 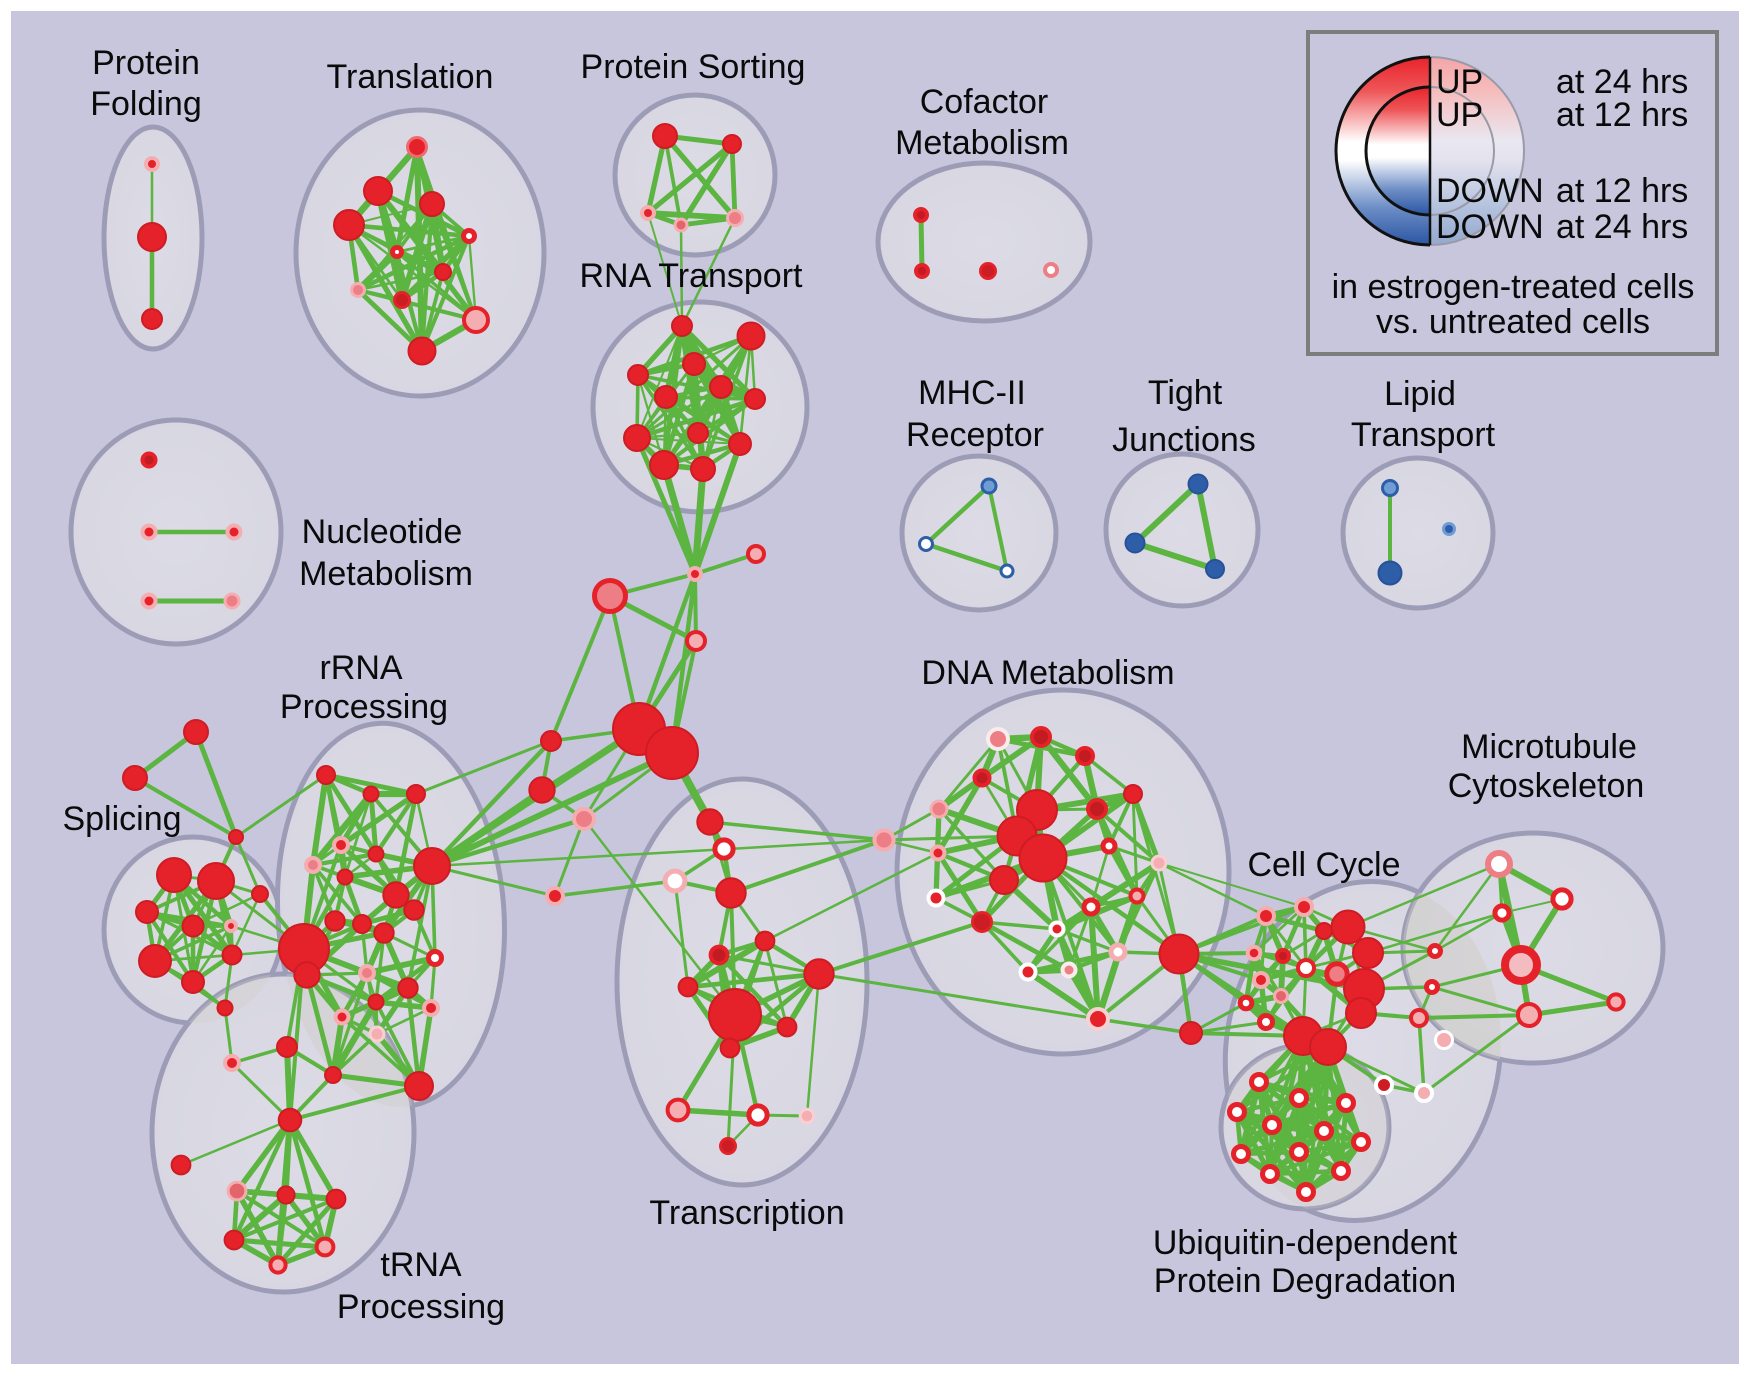 What do you see at coordinates (746, 1213) in the screenshot?
I see `svg-text: Transcription` at bounding box center [746, 1213].